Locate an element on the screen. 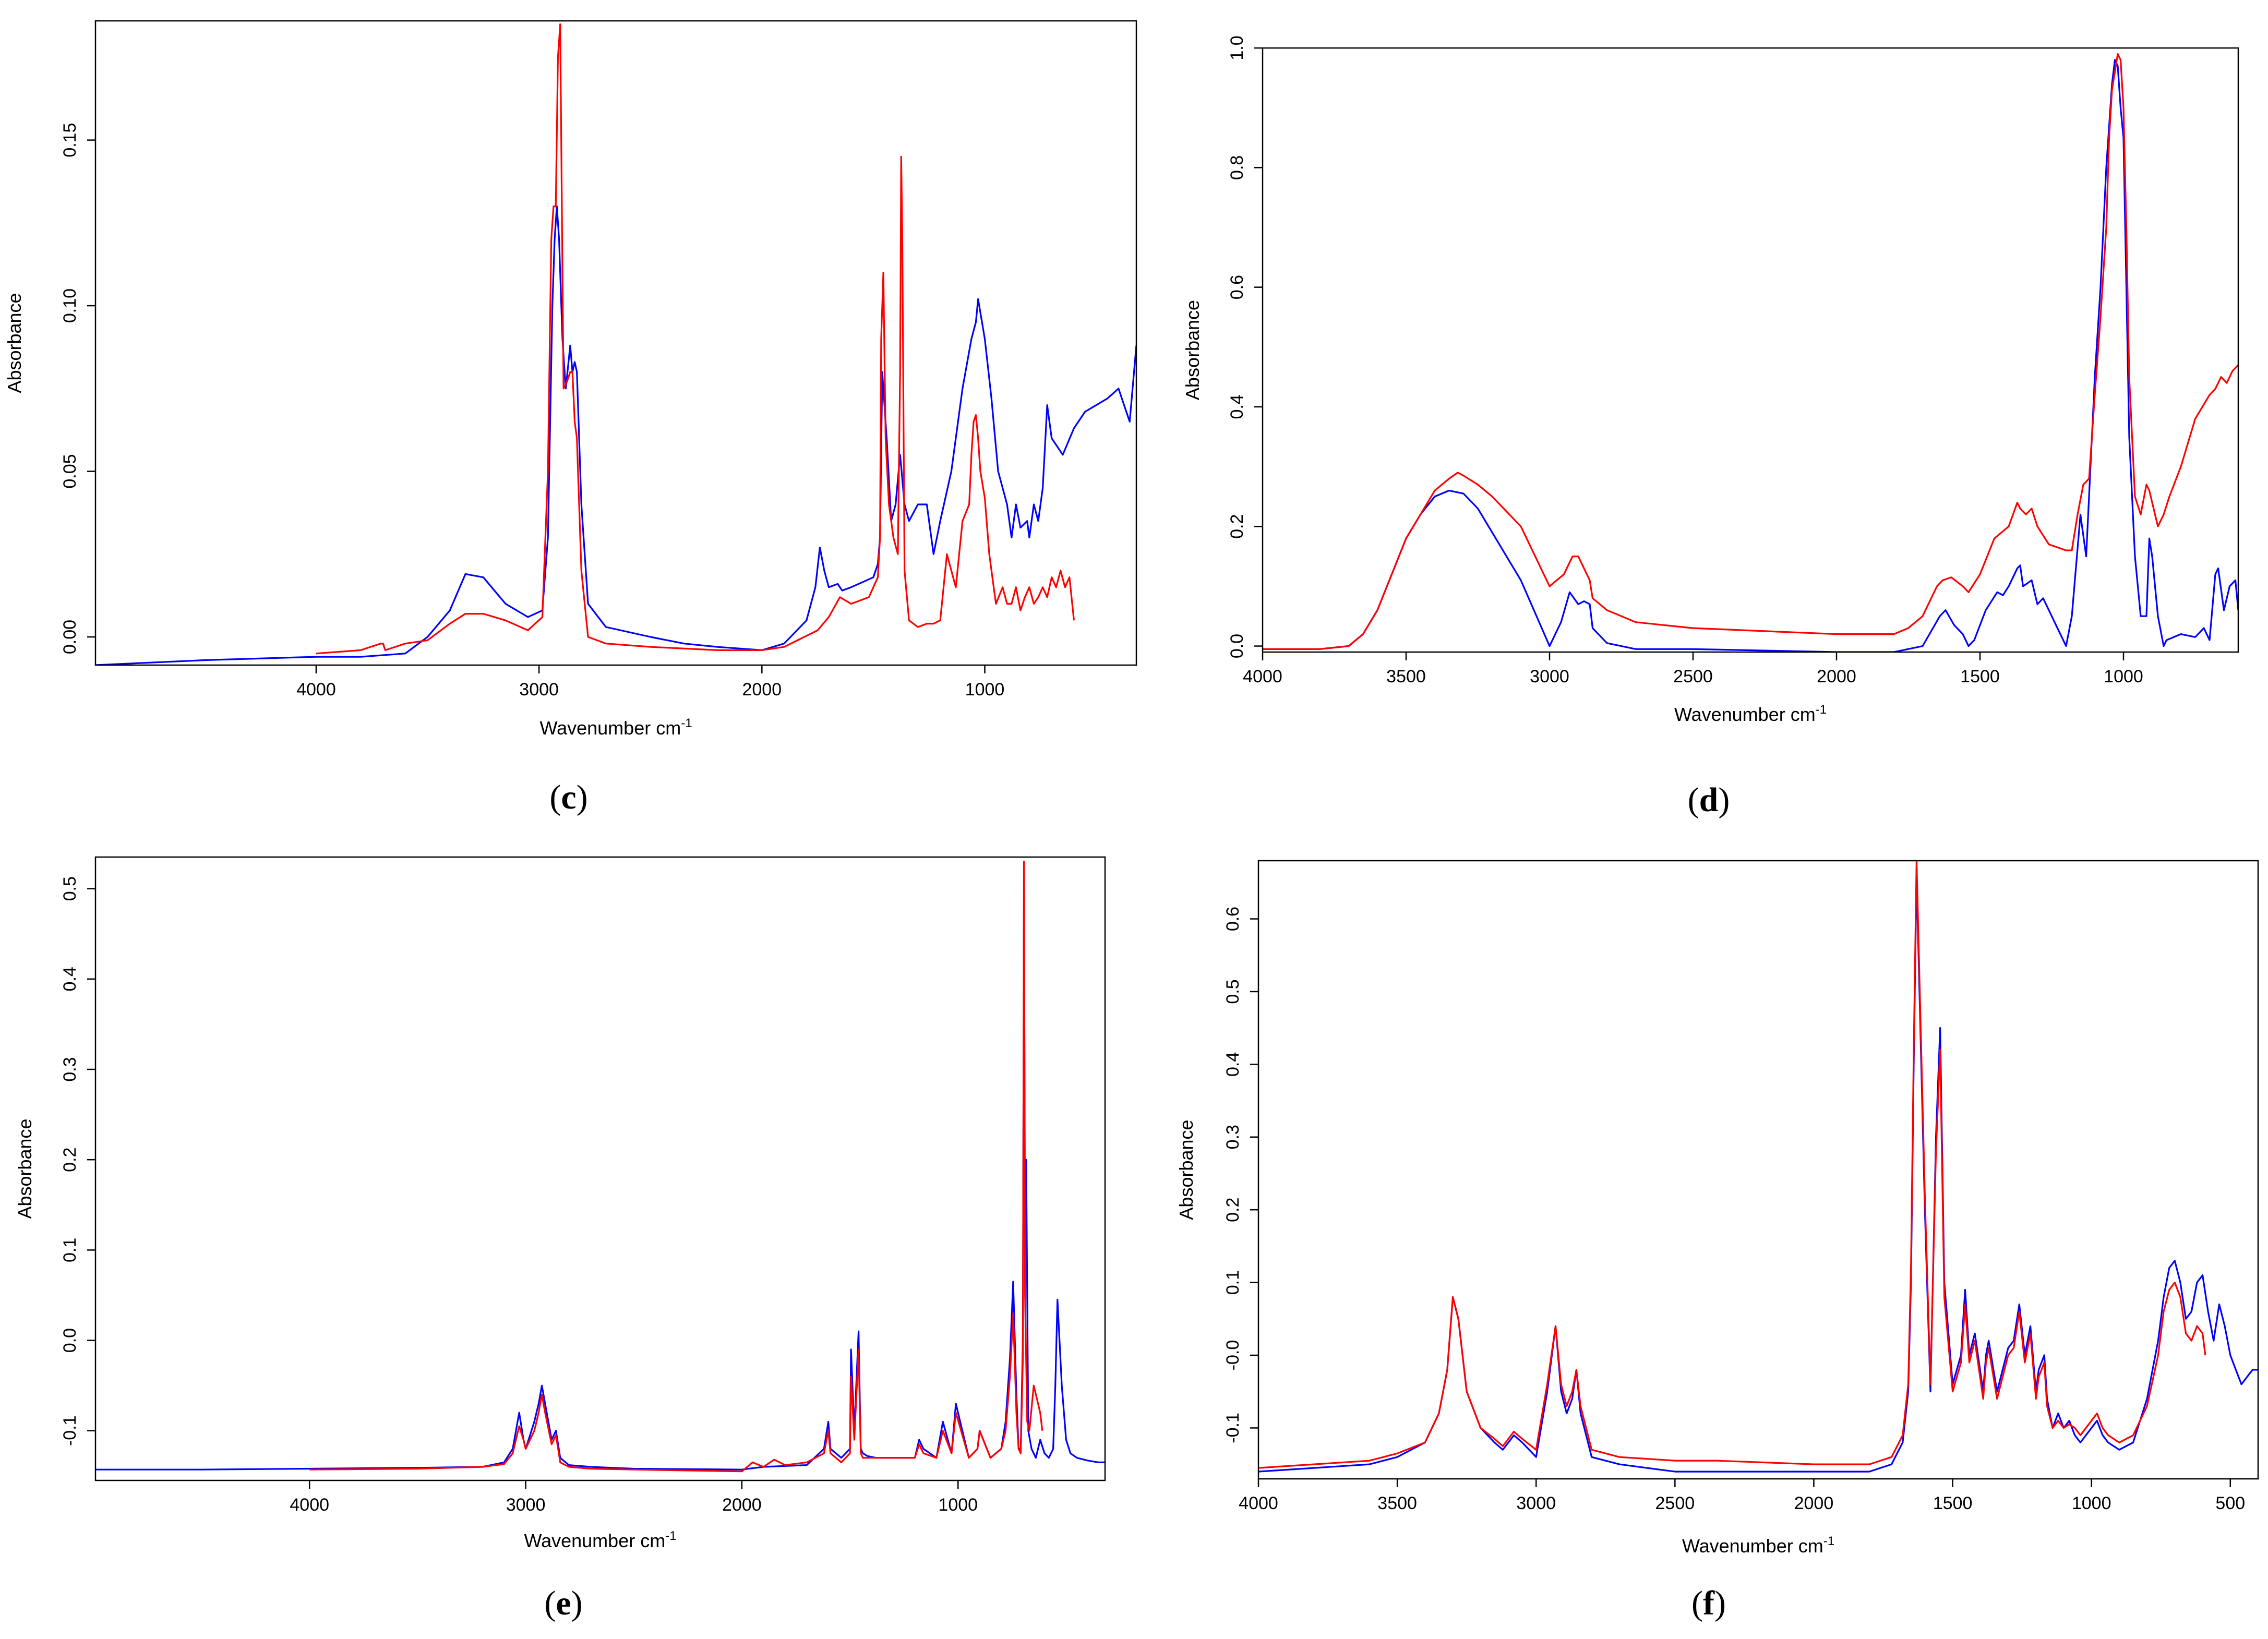 The width and height of the screenshot is (2268, 1639). y-tick-label: -0.0 is located at coordinates (1233, 1355).